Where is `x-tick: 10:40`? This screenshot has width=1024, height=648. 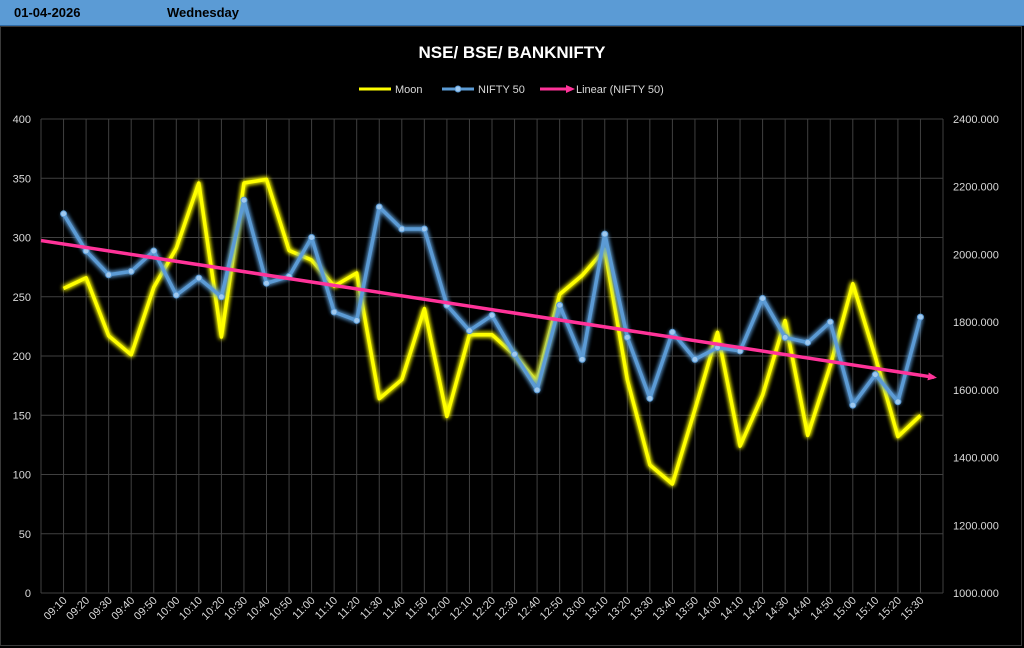
x-tick: 10:40 is located at coordinates (259, 609).